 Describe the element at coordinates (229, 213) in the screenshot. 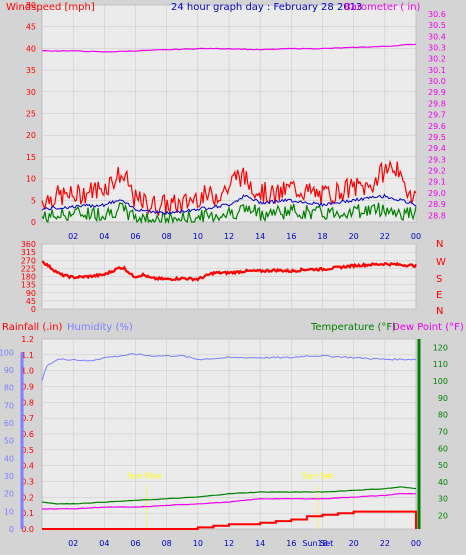

I see `wind-low-line` at that location.